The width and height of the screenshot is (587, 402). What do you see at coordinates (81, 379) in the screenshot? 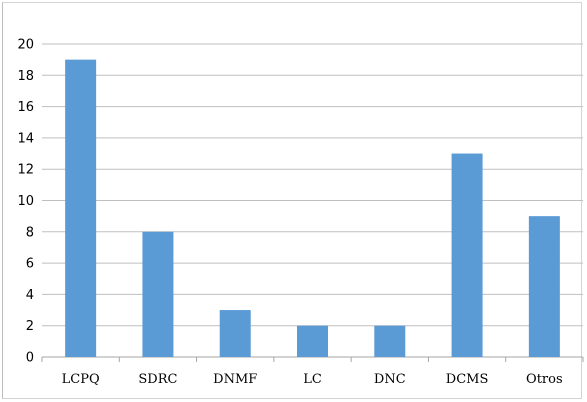
I see `x-category-label: LCPQ` at bounding box center [81, 379].